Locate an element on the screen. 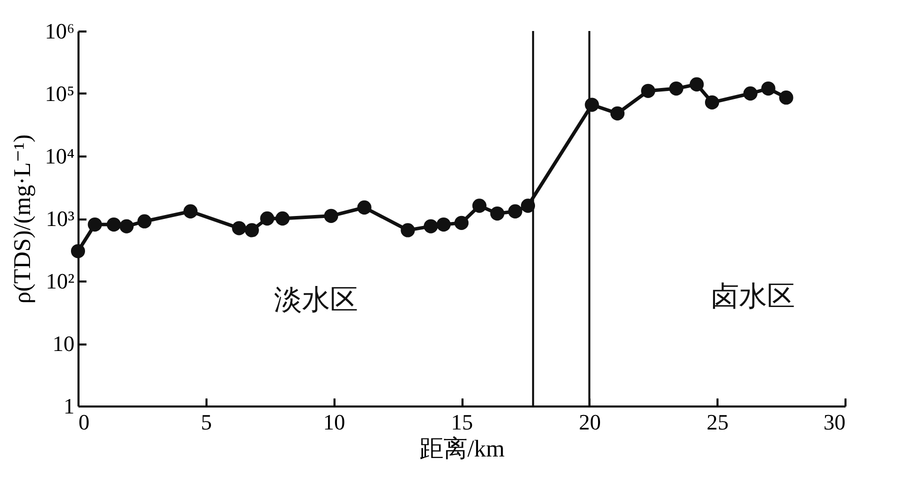 The image size is (900, 485). y-tick-label: 10⁴ is located at coordinates (59, 156).